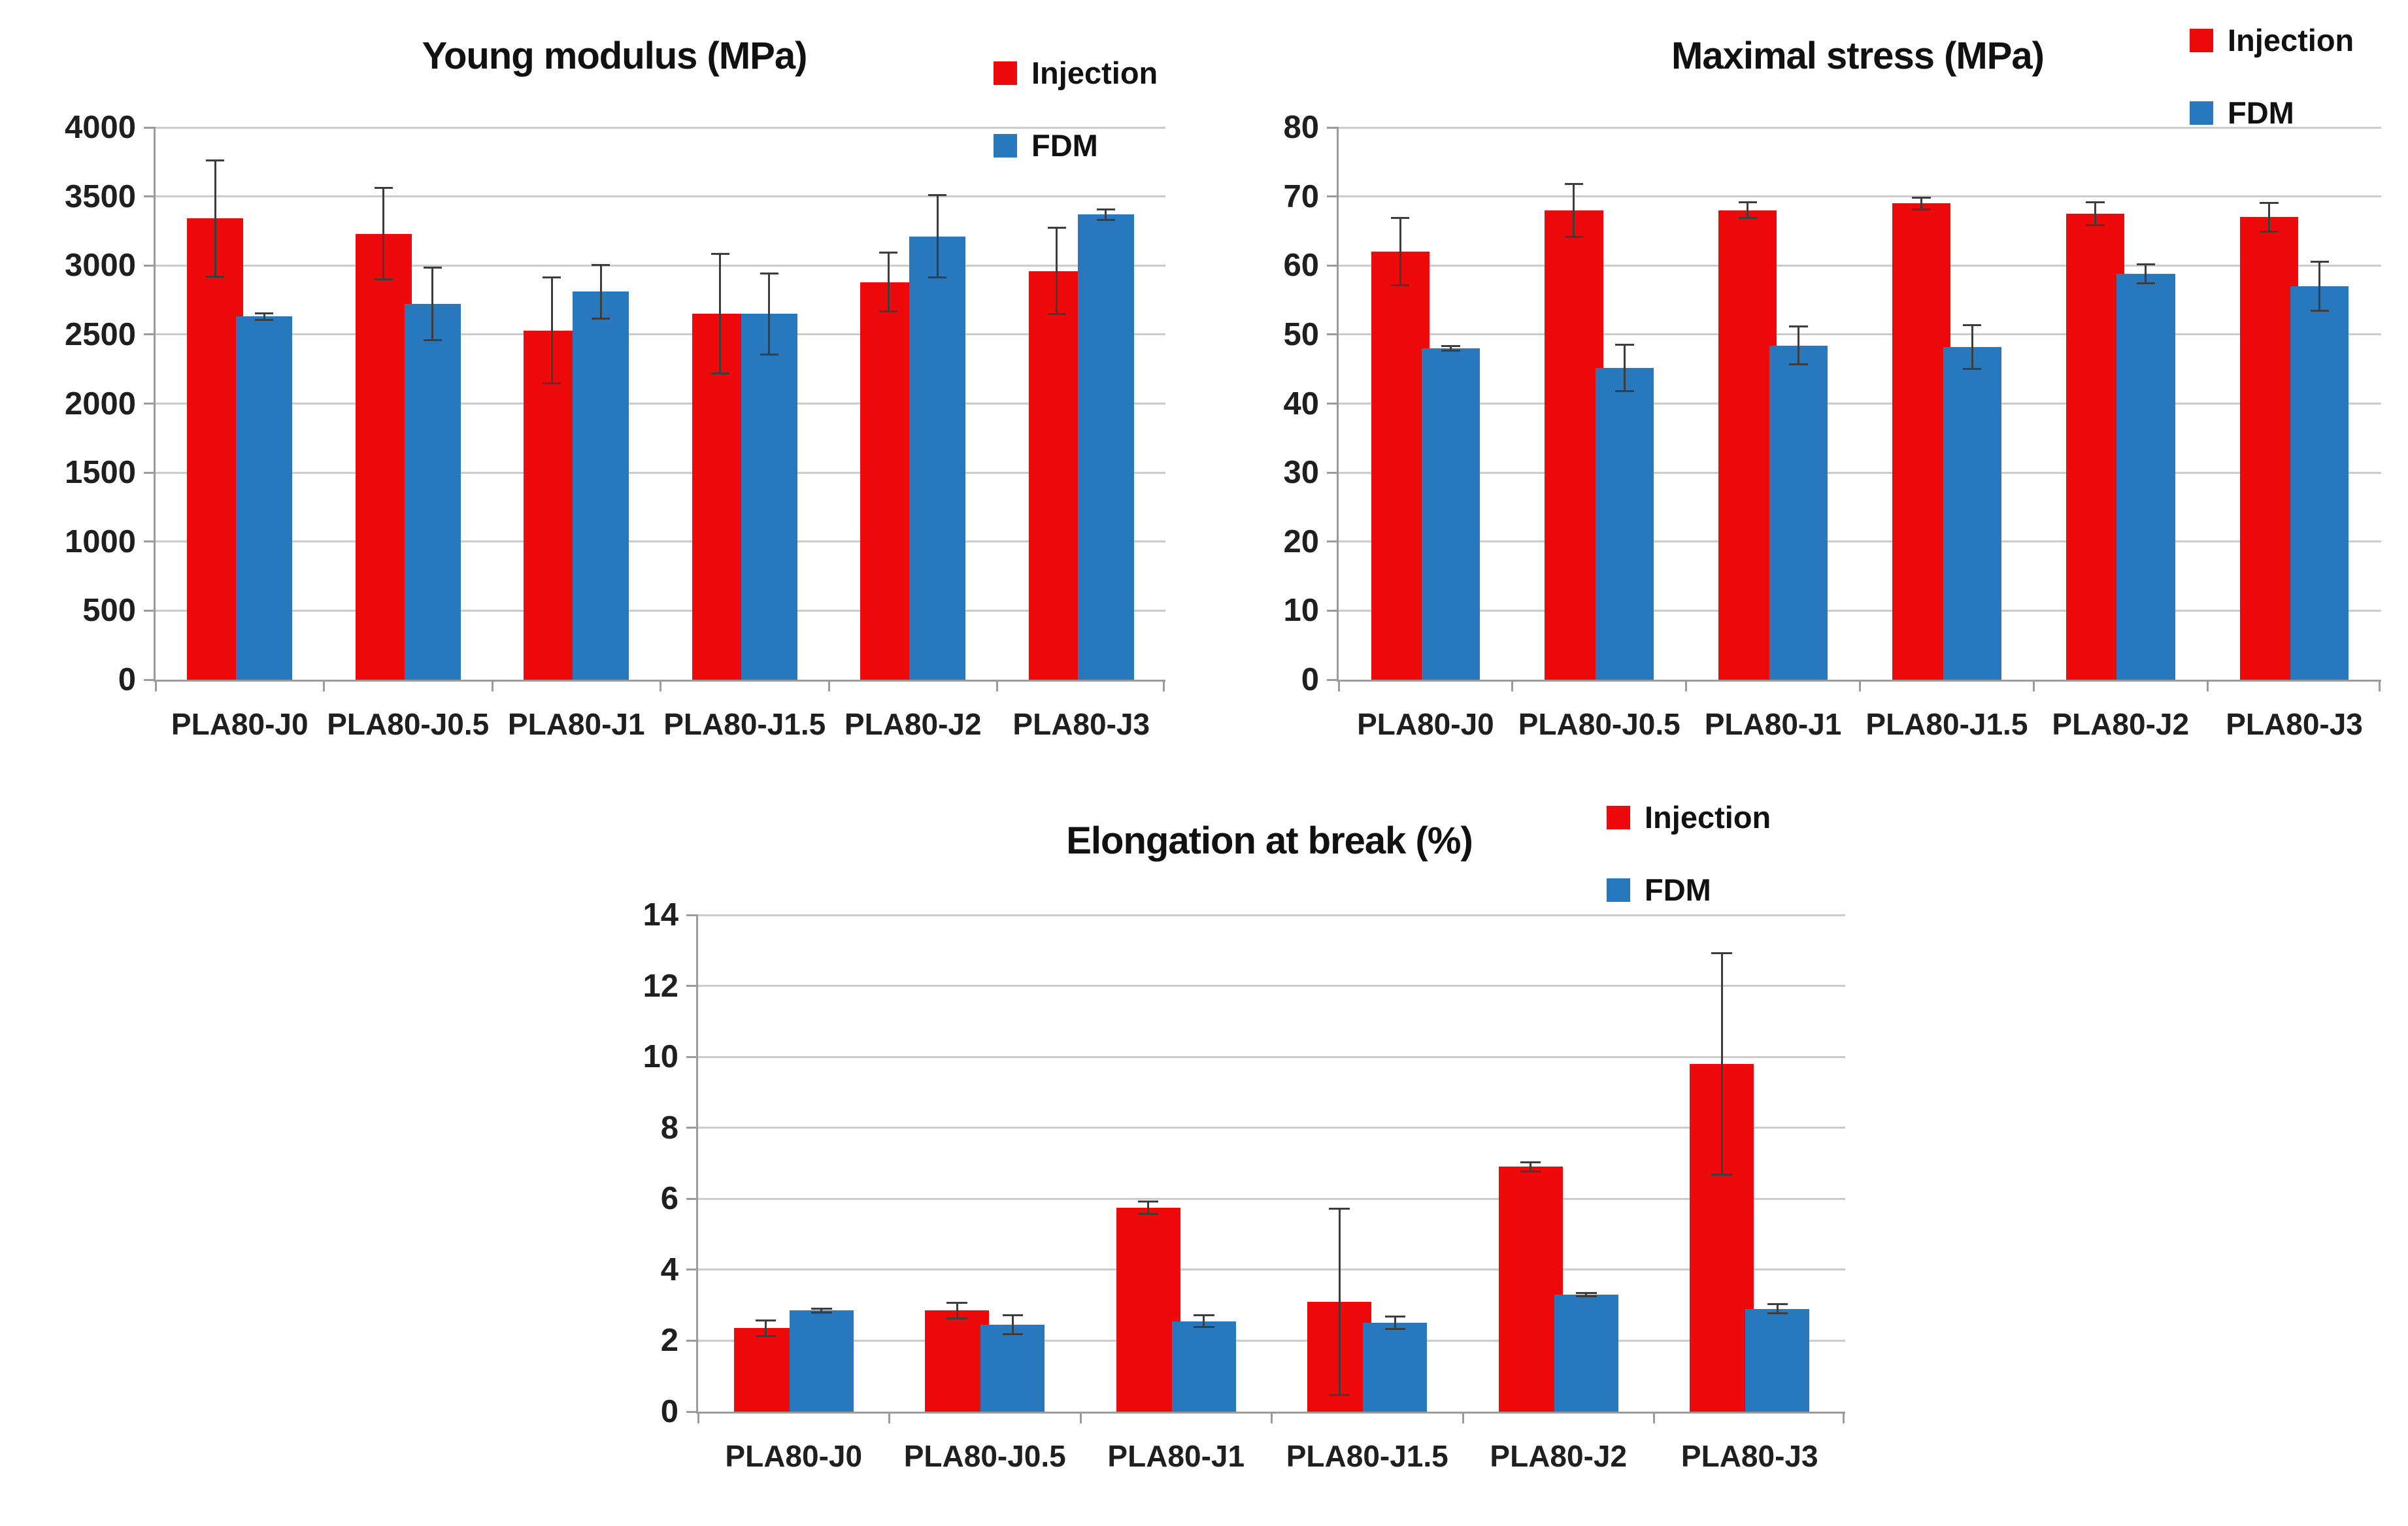 This screenshot has height=1526, width=2408. Describe the element at coordinates (1425, 724) in the screenshot. I see `x-axis-label: PLA80-J0` at that location.